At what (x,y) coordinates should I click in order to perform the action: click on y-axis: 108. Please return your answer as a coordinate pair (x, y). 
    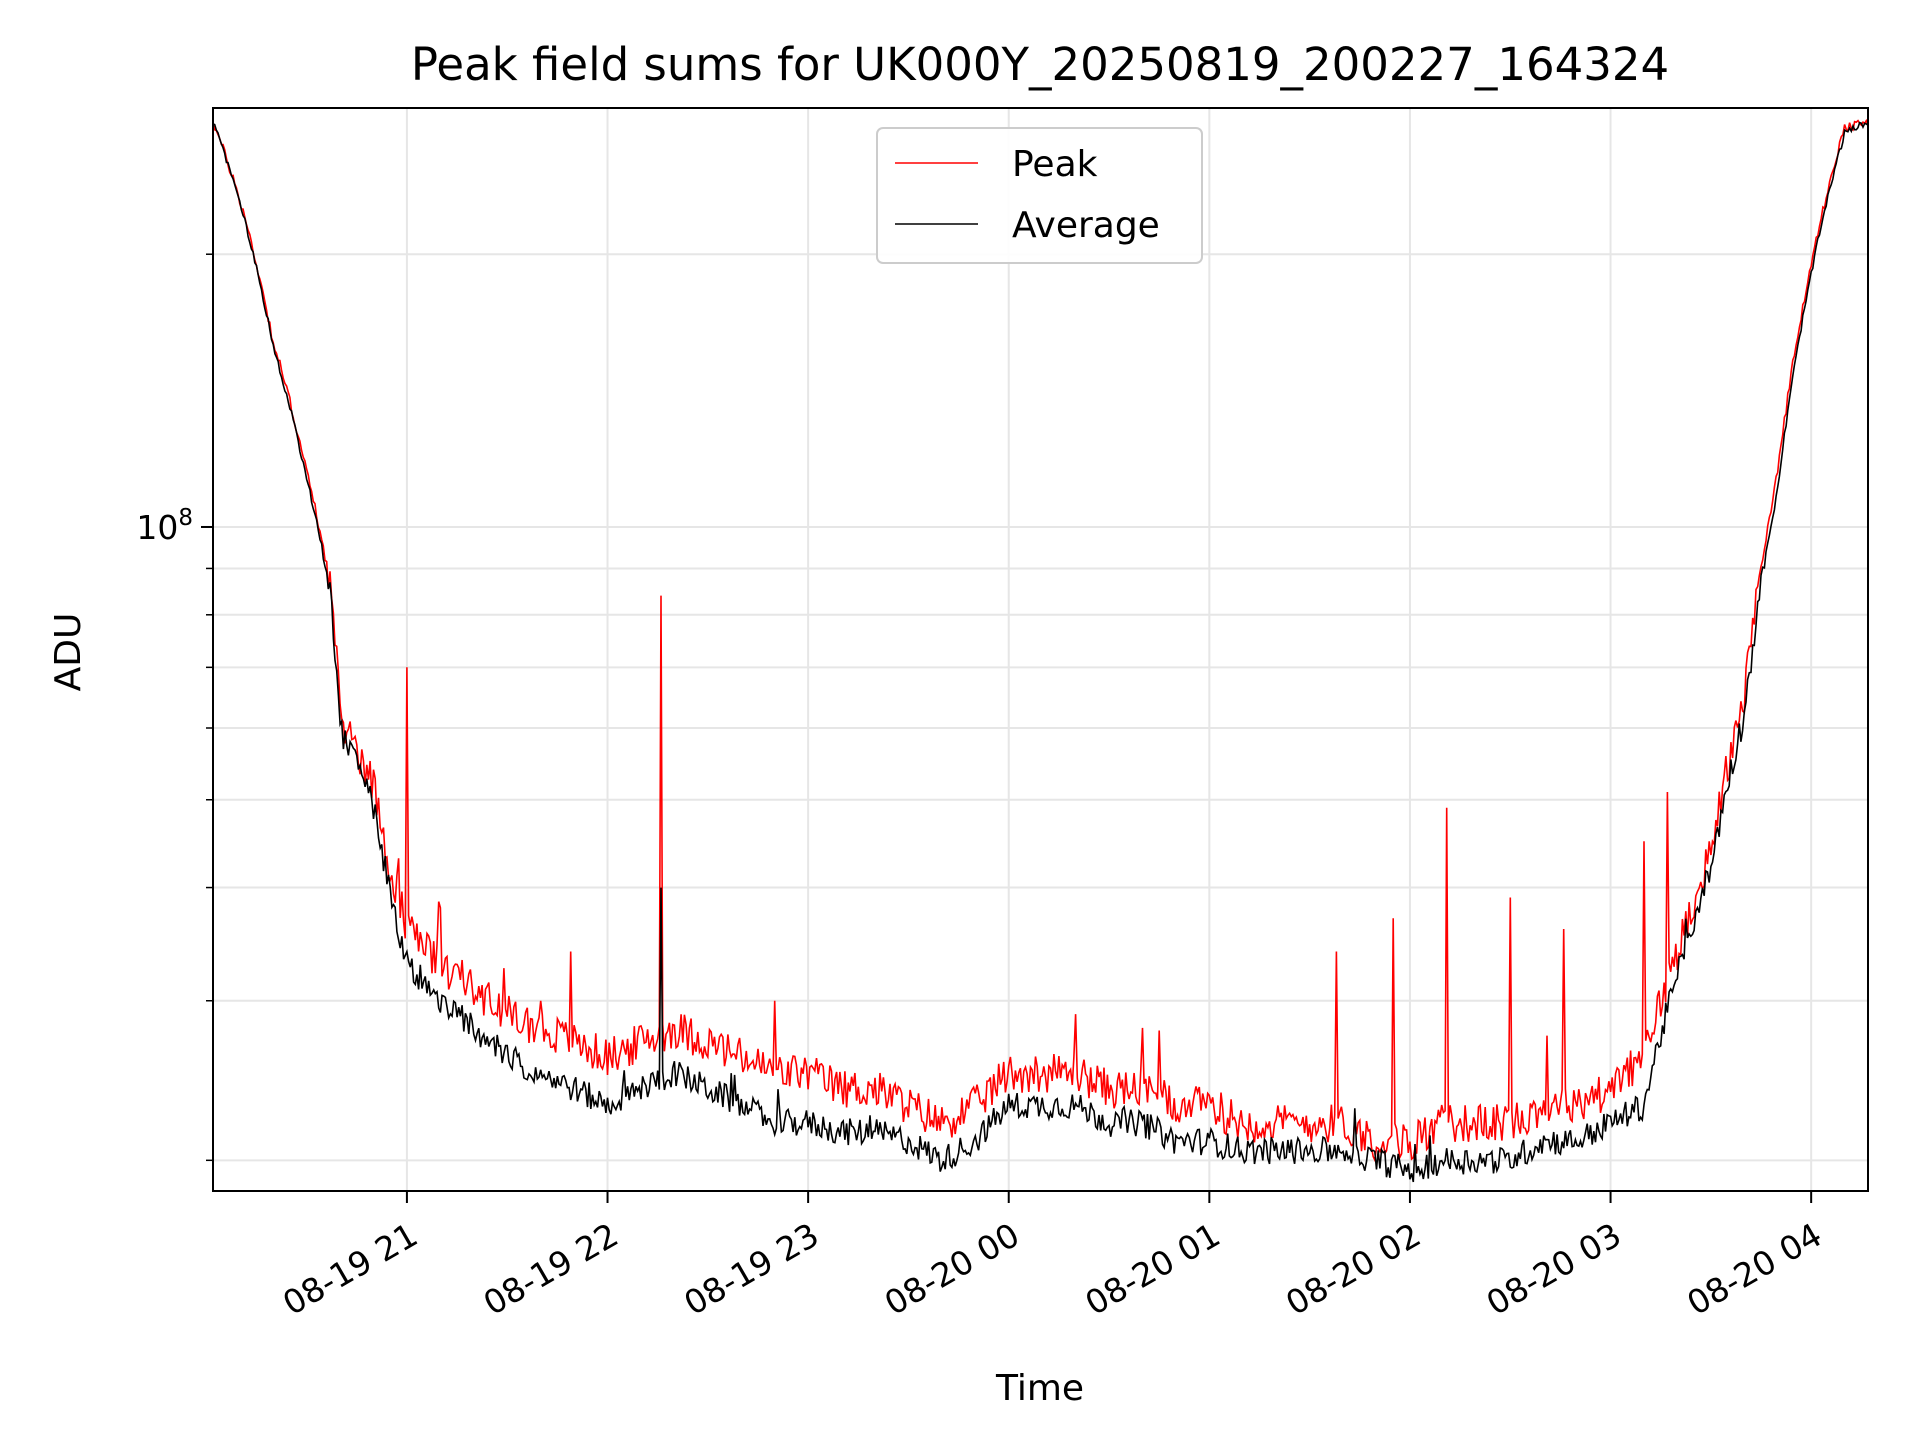
    Looking at the image, I should click on (174, 707).